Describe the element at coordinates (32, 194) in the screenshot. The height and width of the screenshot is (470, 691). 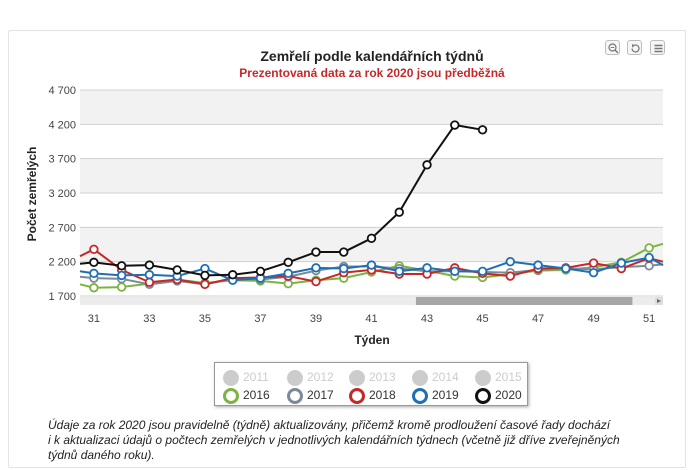
I see `y-axis-label: Počet zemřelých` at that location.